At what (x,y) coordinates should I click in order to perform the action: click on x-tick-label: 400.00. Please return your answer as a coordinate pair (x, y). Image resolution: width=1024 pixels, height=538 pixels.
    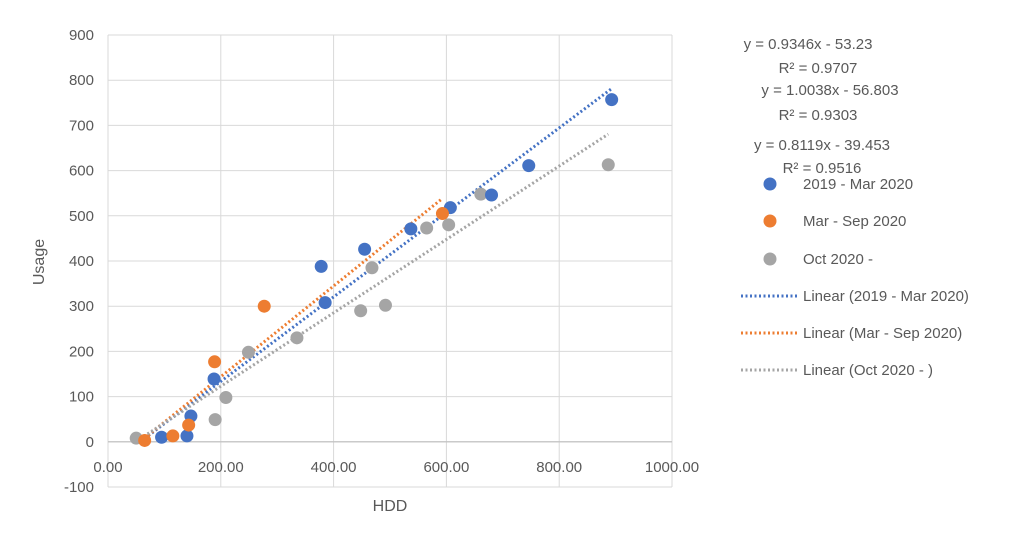
    Looking at the image, I should click on (334, 467).